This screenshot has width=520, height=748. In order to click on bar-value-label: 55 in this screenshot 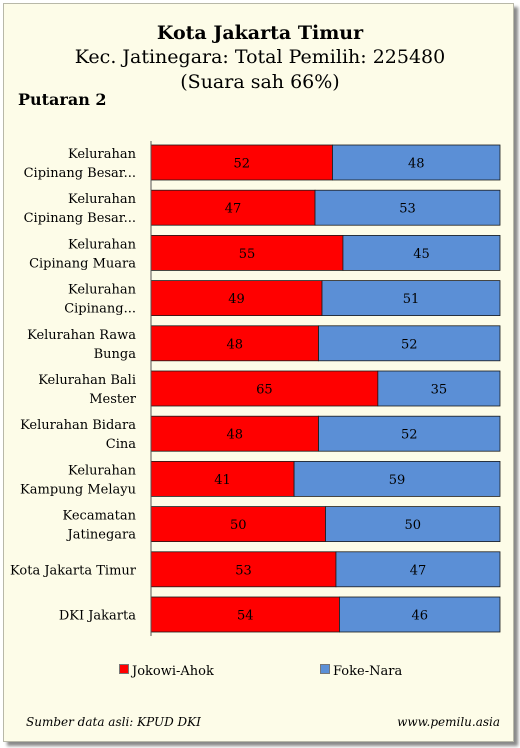, I will do `click(247, 254)`.